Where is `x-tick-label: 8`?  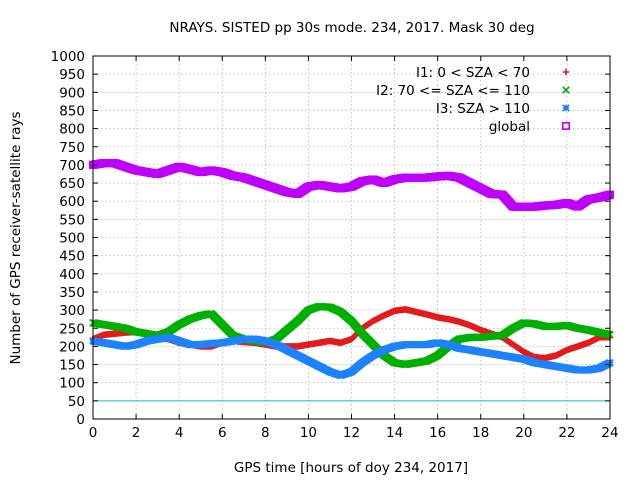
x-tick-label: 8 is located at coordinates (265, 433).